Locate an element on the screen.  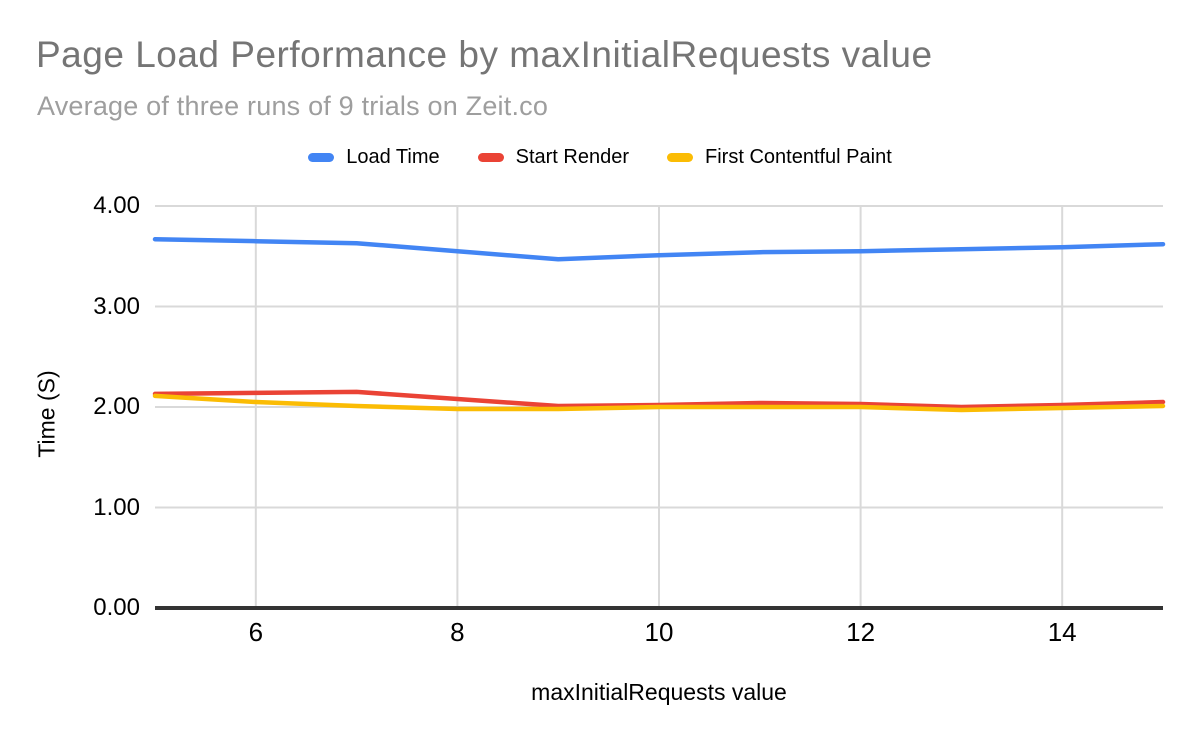
legend-item-load-time: Load Time is located at coordinates (374, 157).